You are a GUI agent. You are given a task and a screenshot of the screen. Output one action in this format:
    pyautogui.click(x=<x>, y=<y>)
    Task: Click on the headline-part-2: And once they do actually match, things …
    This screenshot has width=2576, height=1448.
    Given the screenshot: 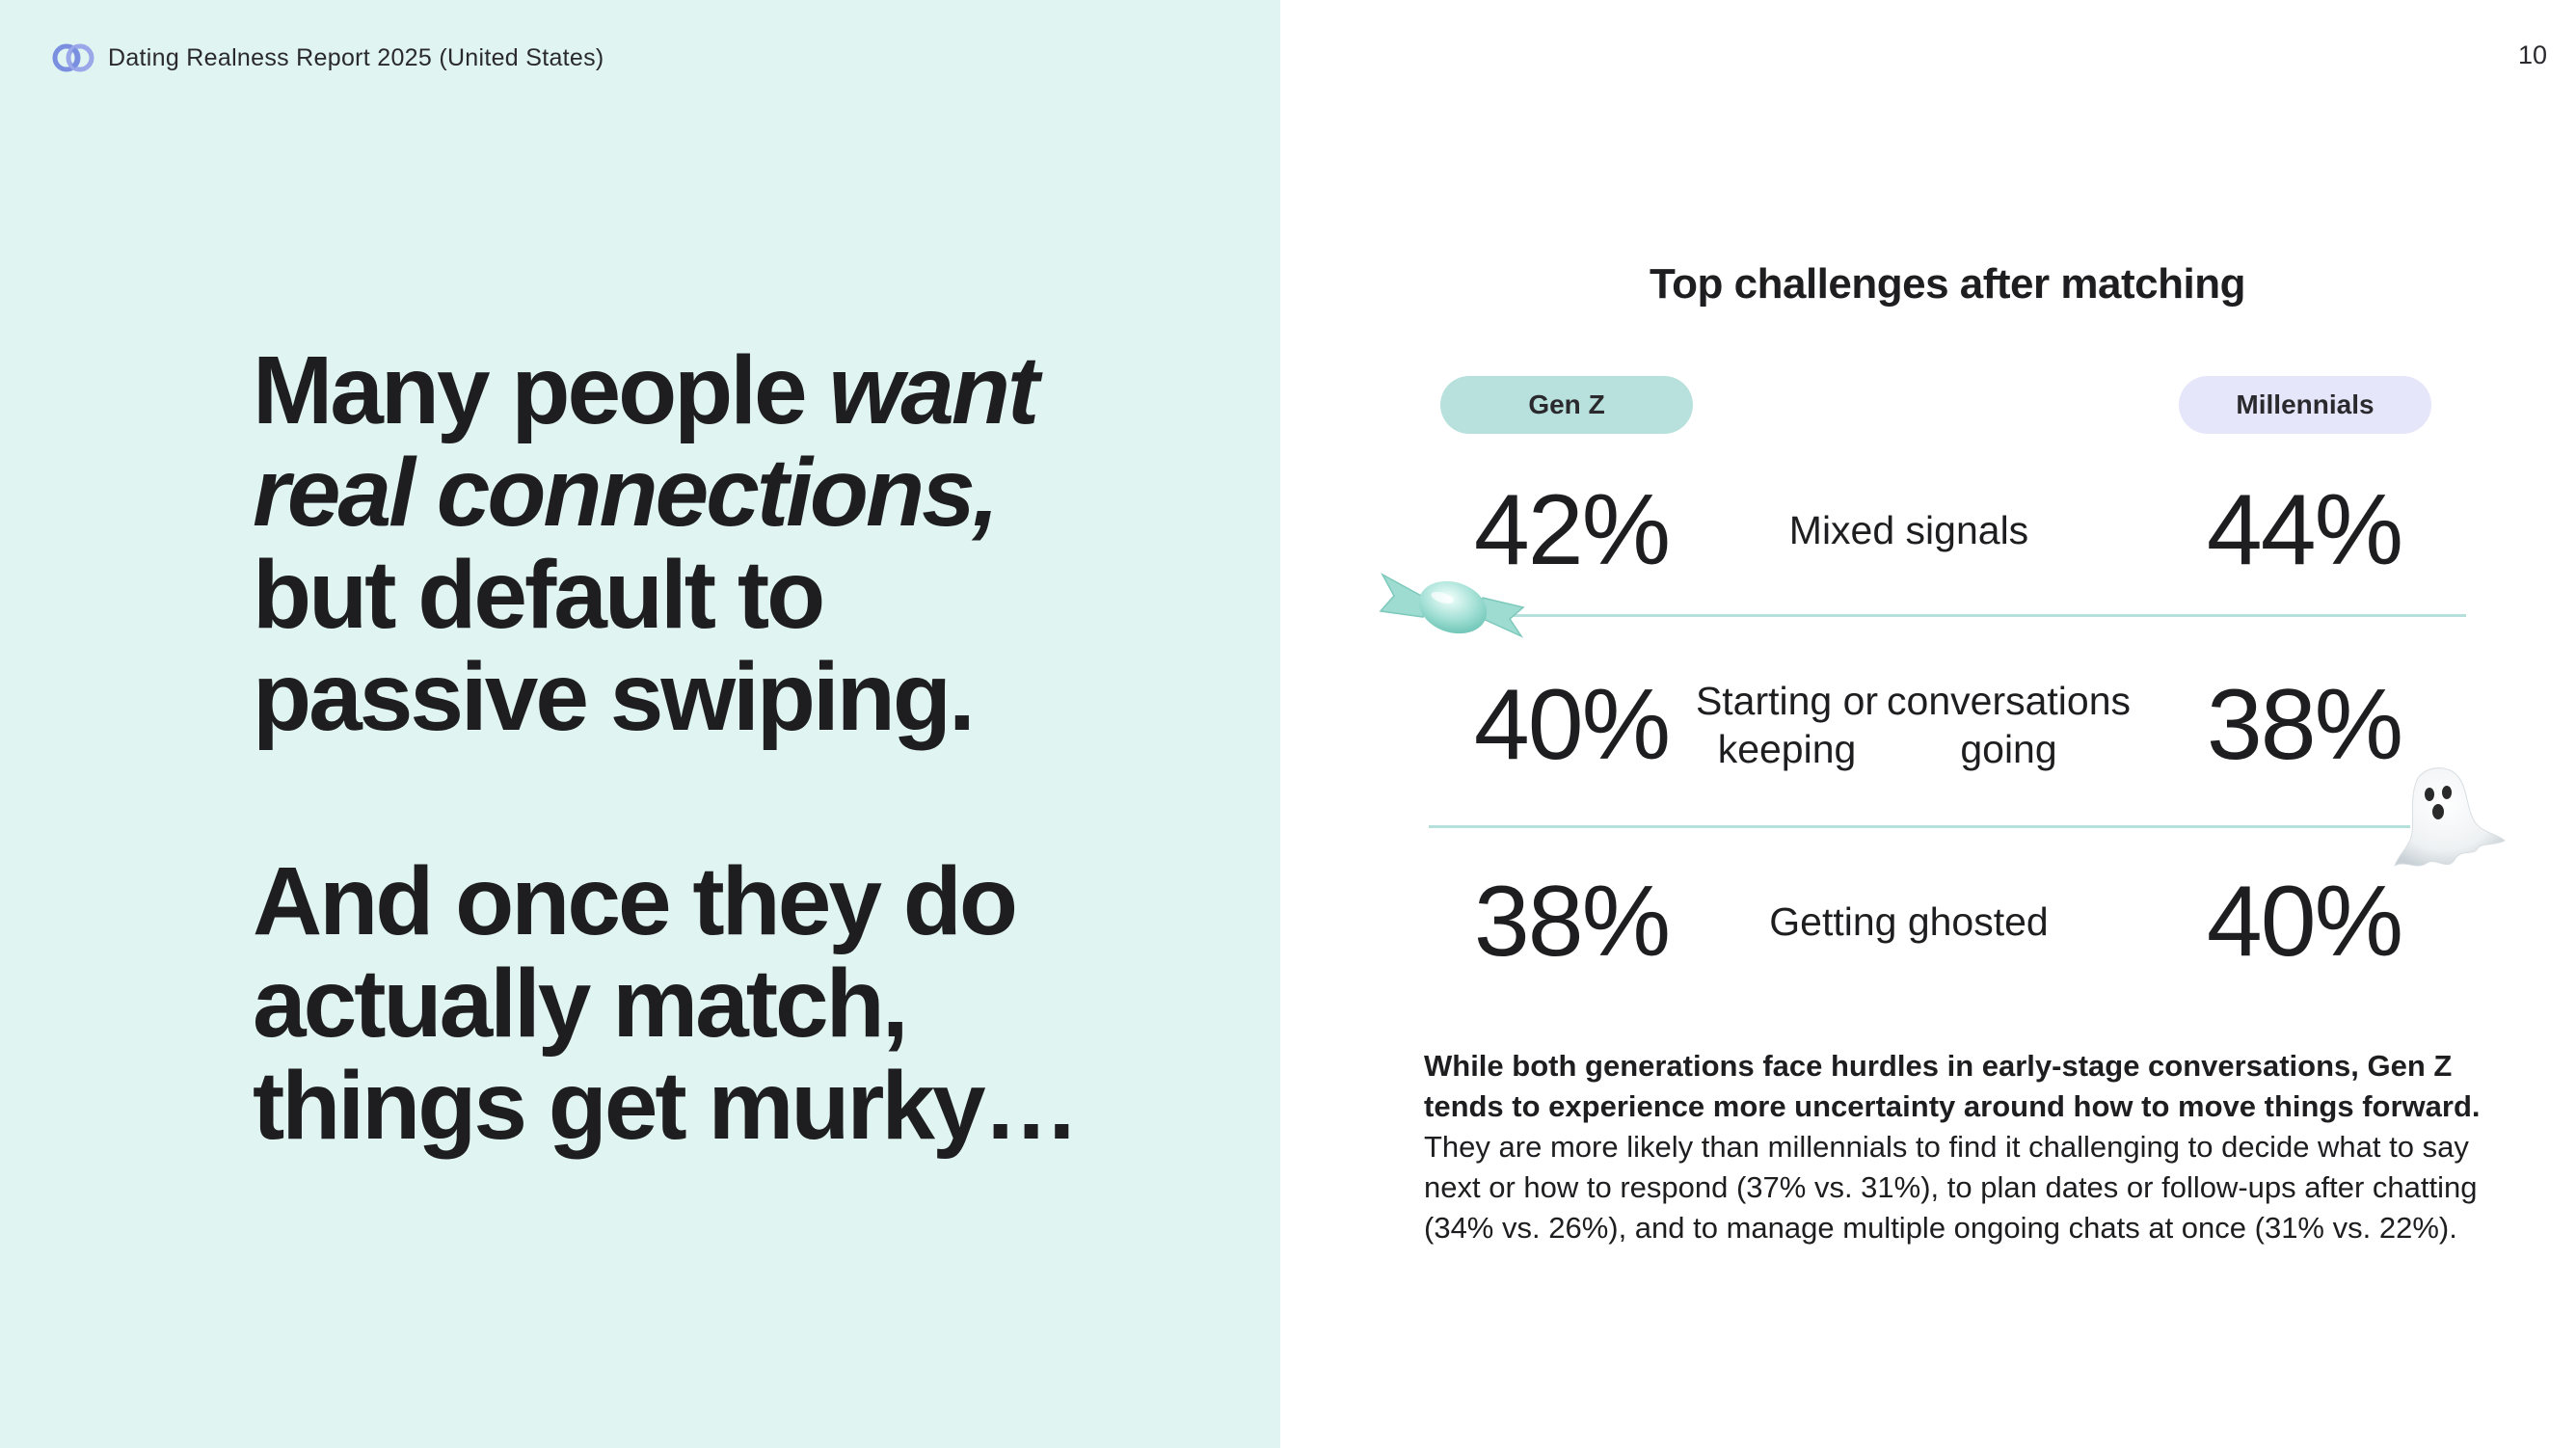 What is the action you would take?
    pyautogui.click(x=735, y=1003)
    